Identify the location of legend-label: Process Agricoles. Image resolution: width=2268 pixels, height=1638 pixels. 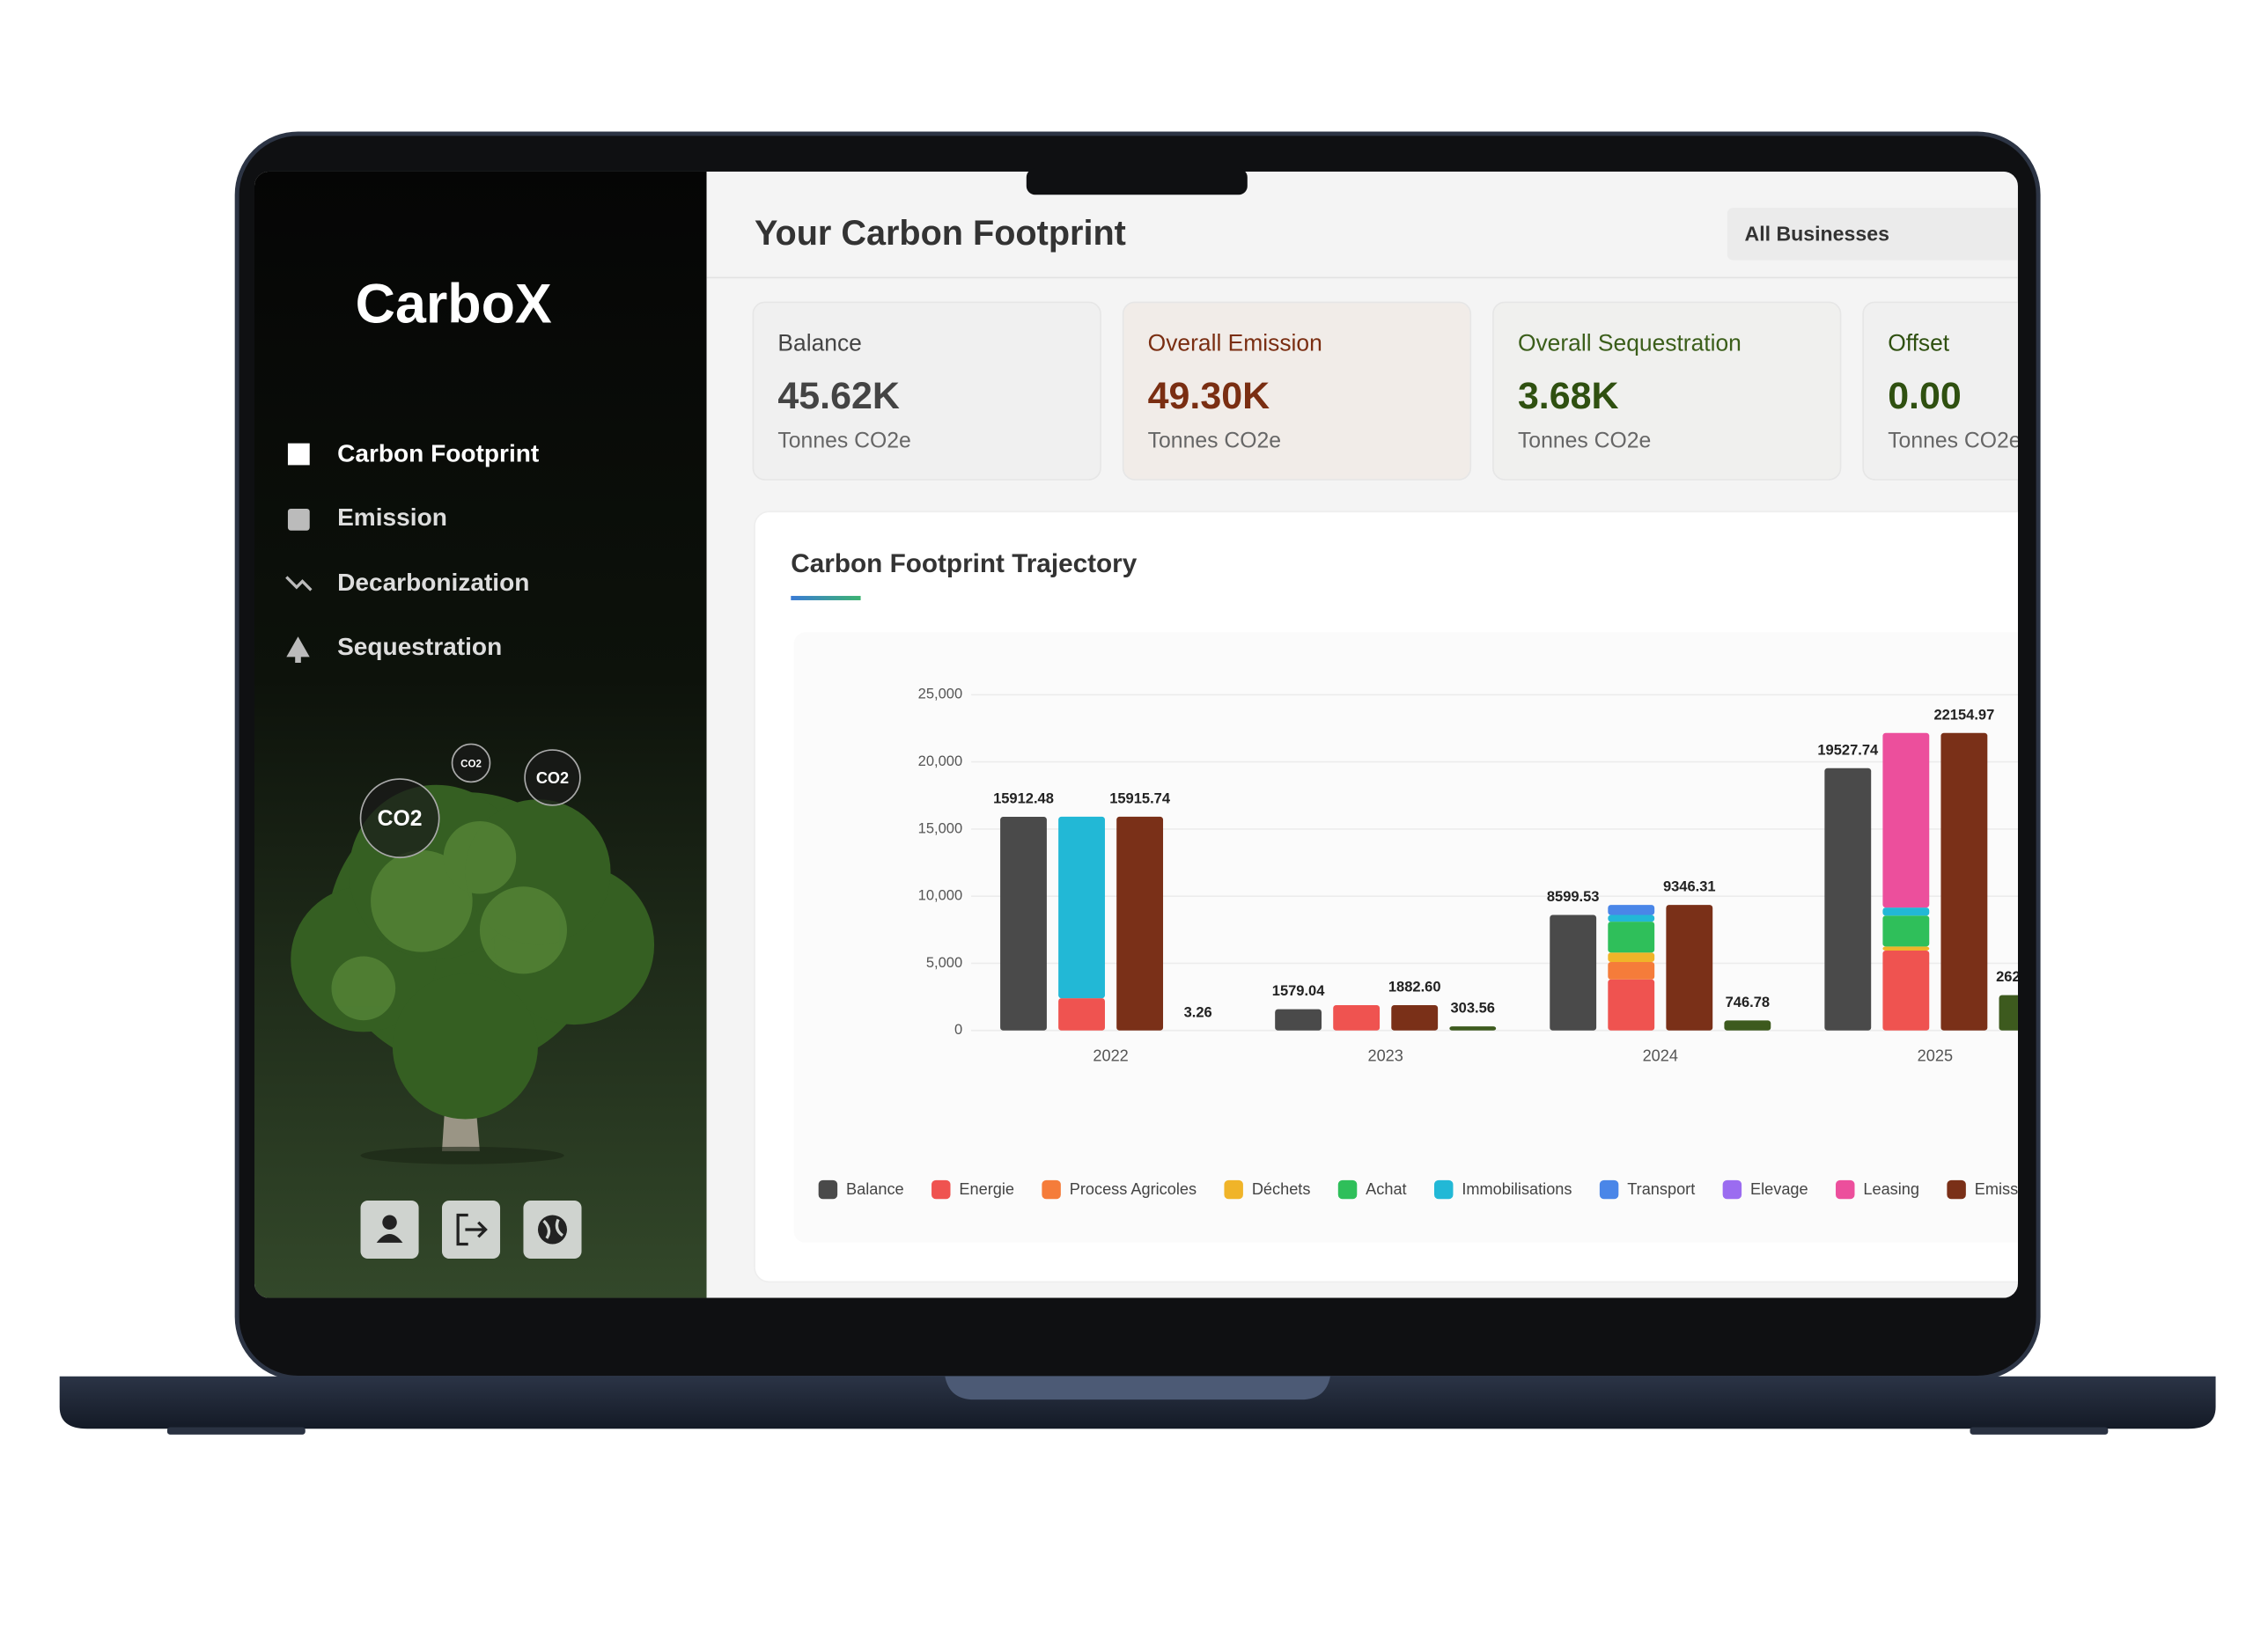
(1133, 1189).